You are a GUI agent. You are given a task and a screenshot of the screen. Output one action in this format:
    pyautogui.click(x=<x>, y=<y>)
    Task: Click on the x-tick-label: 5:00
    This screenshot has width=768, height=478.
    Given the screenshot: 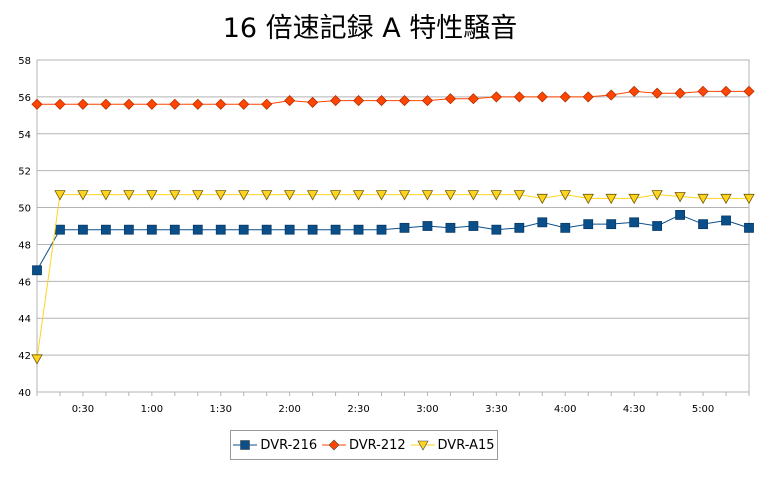 What is the action you would take?
    pyautogui.click(x=703, y=409)
    